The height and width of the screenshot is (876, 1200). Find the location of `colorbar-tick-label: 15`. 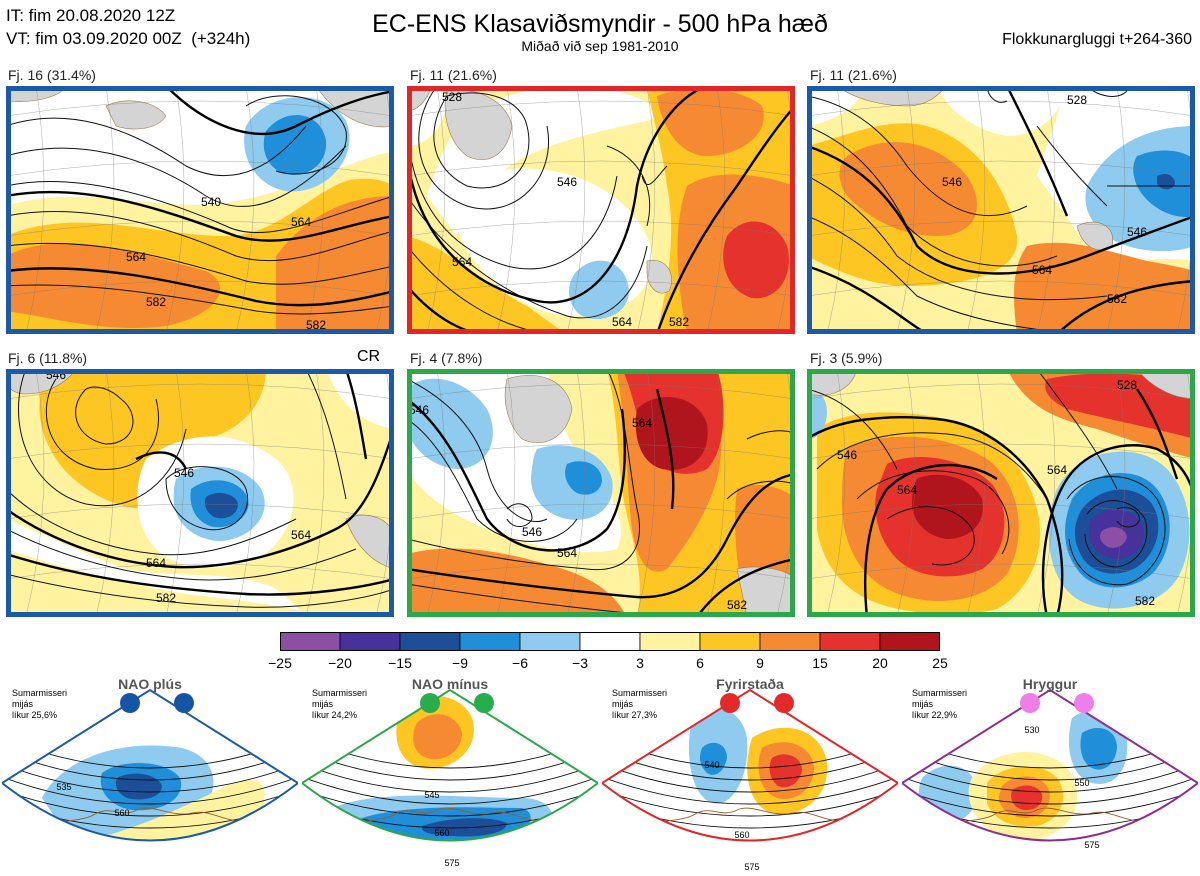

colorbar-tick-label: 15 is located at coordinates (820, 663).